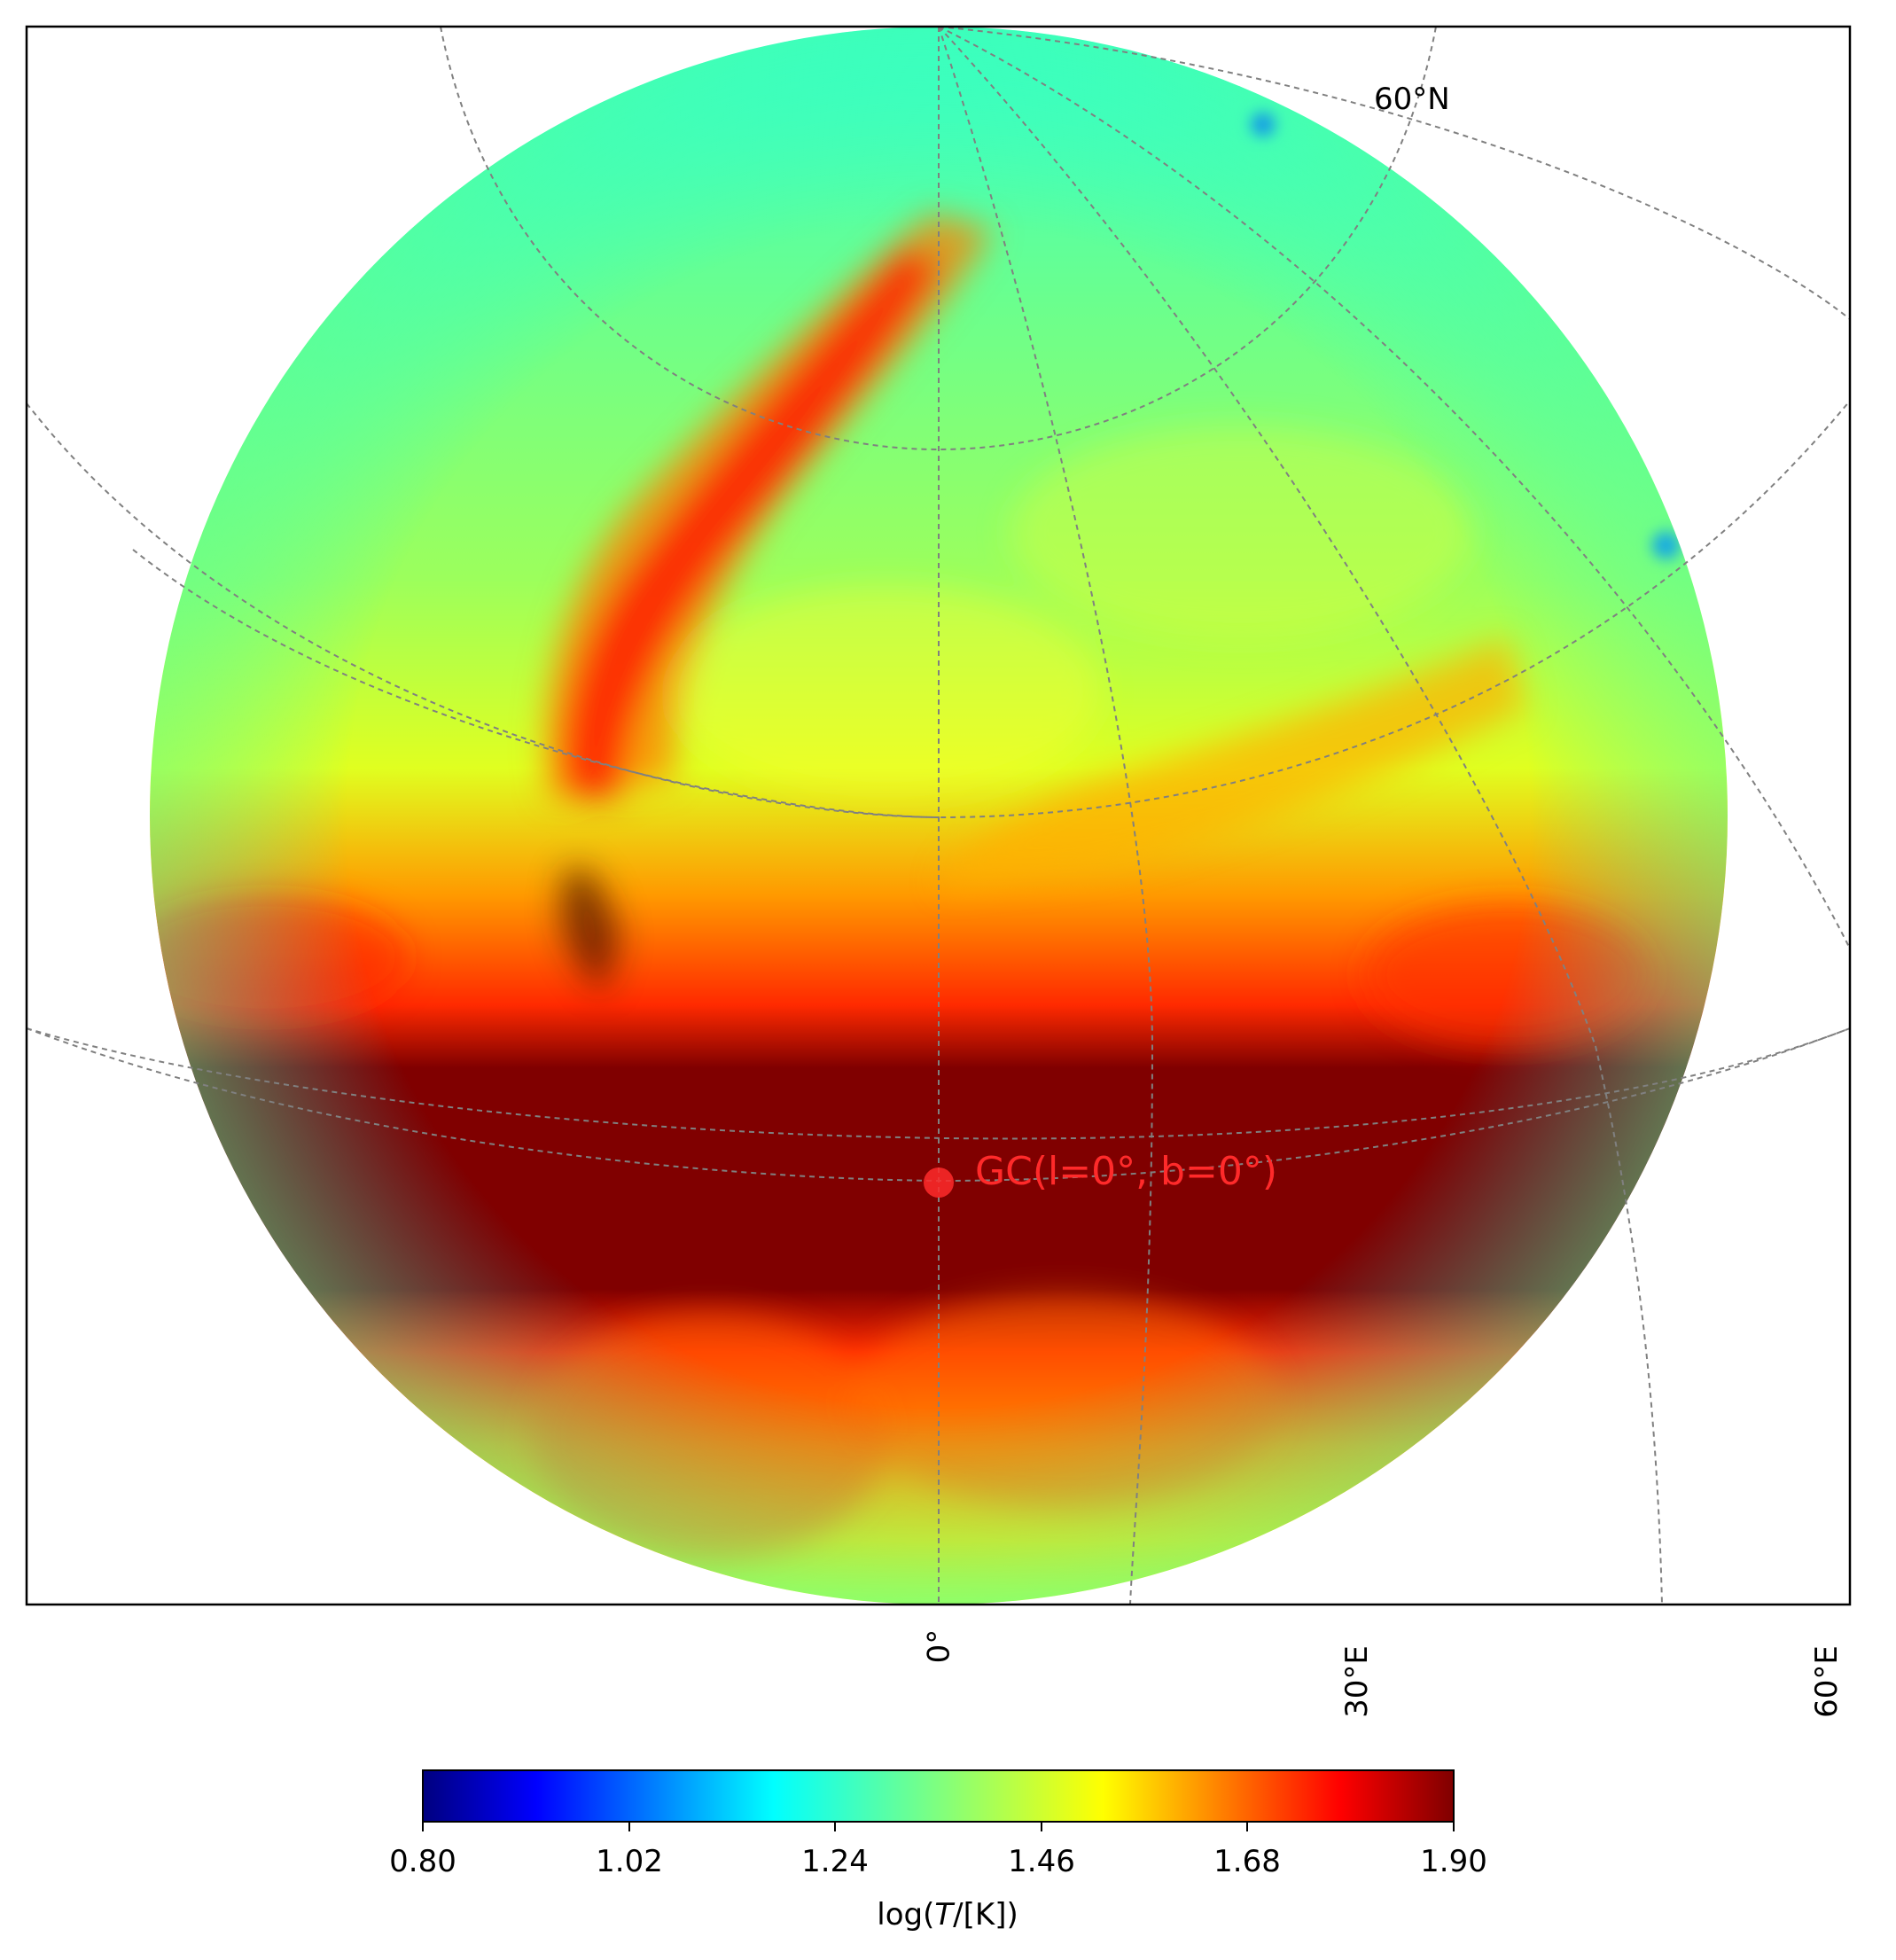 Image resolution: width=1896 pixels, height=1960 pixels. What do you see at coordinates (1247, 1861) in the screenshot?
I see `cbar-tick-label: 1.68` at bounding box center [1247, 1861].